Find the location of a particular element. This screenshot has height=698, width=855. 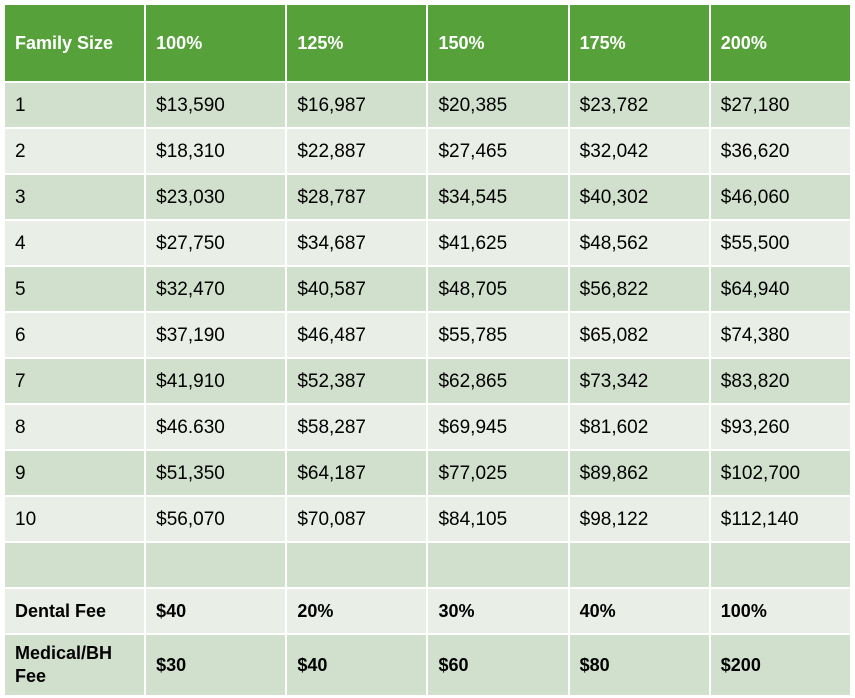

income-cell: $73,342 is located at coordinates (639, 381).